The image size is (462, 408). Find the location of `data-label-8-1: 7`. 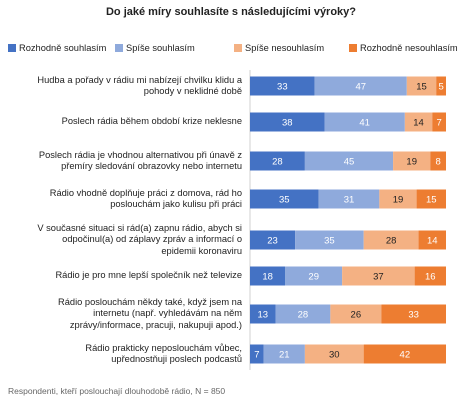

data-label-8-1: 7 is located at coordinates (256, 355).